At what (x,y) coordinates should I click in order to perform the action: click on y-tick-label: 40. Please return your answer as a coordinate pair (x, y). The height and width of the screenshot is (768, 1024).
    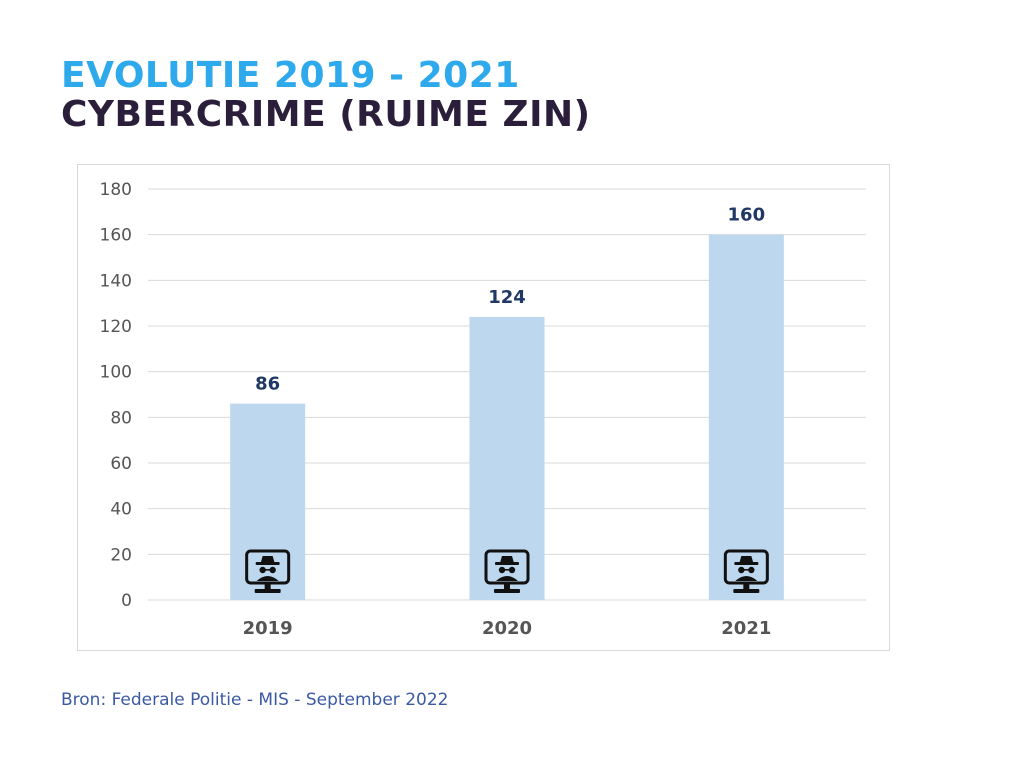
    Looking at the image, I should click on (121, 510).